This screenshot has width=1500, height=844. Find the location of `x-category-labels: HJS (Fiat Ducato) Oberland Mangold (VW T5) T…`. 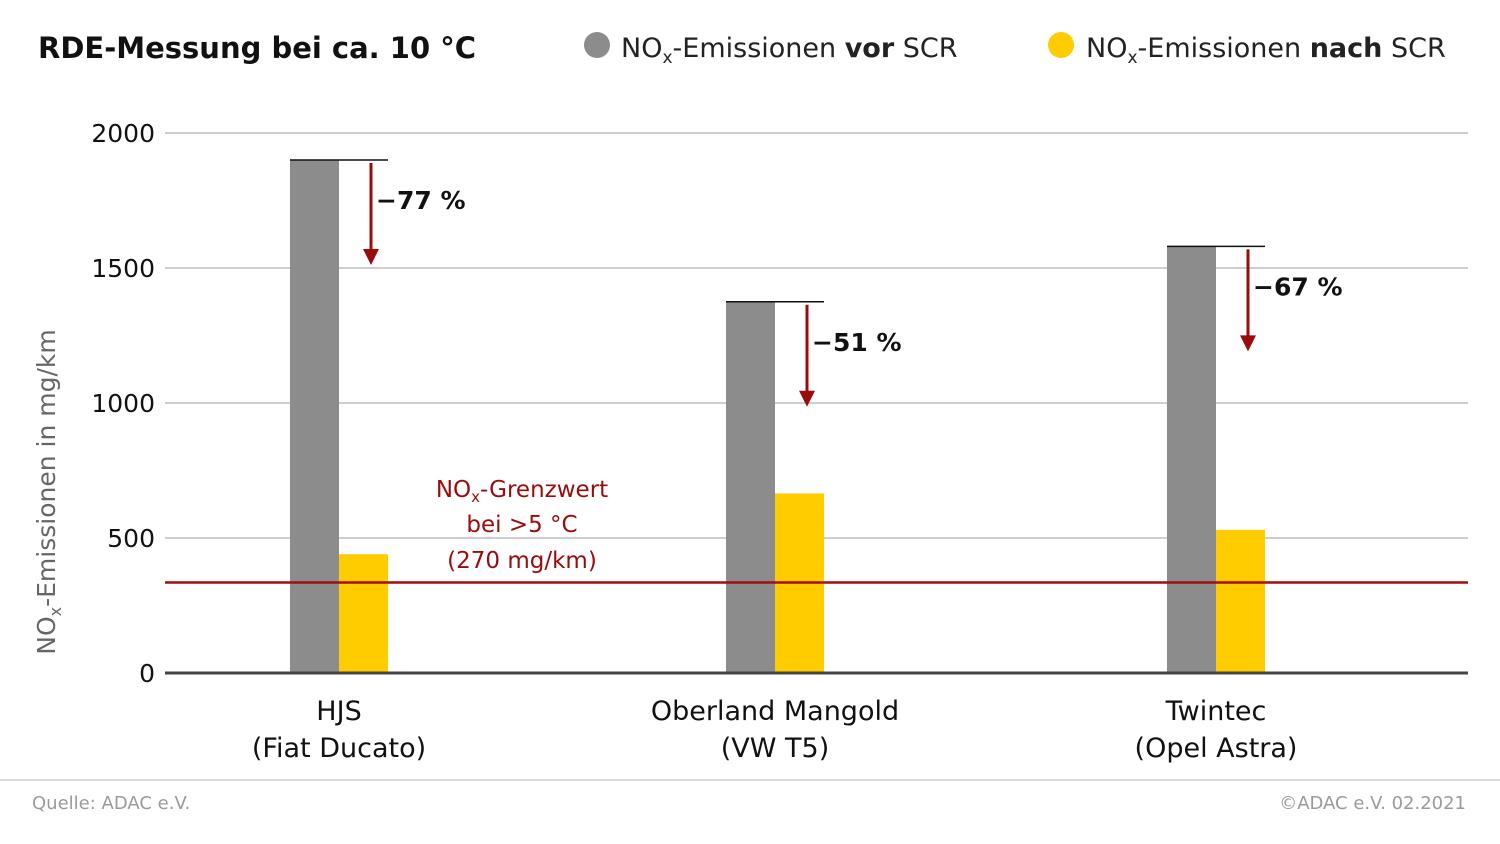

x-category-labels: HJS (Fiat Ducato) Oberland Mangold (VW T5) T… is located at coordinates (775, 730).